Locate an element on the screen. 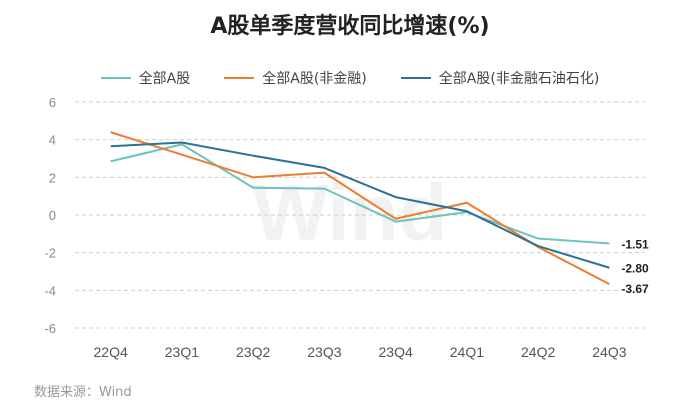 The height and width of the screenshot is (414, 700). legend-label-non-fin-oil: 全部A股(非金融石油石化) is located at coordinates (519, 79).